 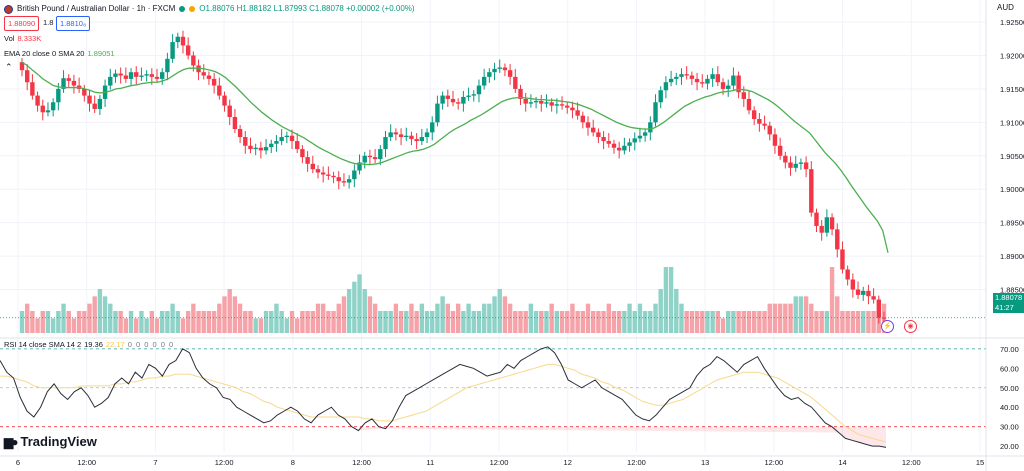 What do you see at coordinates (887, 326) in the screenshot?
I see `lightning-icon: ⚡` at bounding box center [887, 326].